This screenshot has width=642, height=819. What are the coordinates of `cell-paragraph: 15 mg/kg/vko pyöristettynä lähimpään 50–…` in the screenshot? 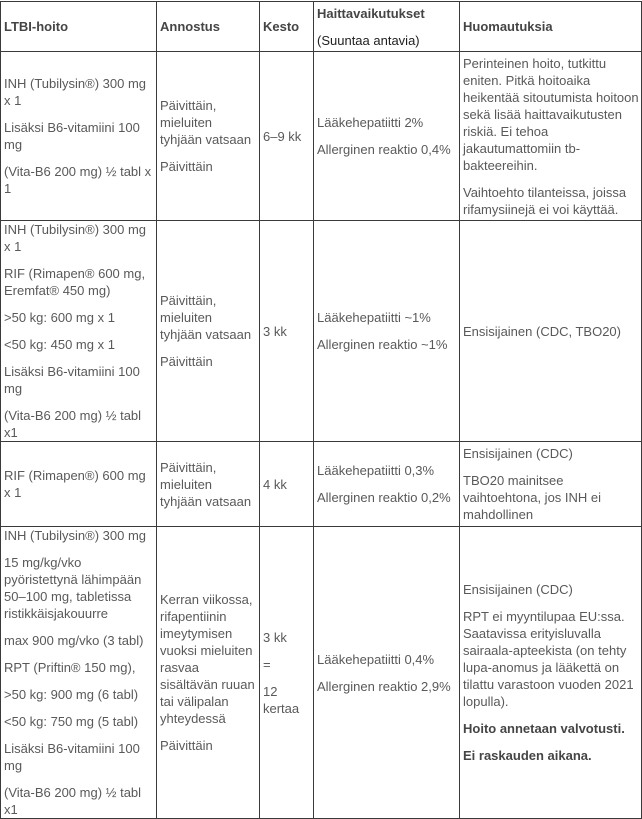 It's located at (73, 588).